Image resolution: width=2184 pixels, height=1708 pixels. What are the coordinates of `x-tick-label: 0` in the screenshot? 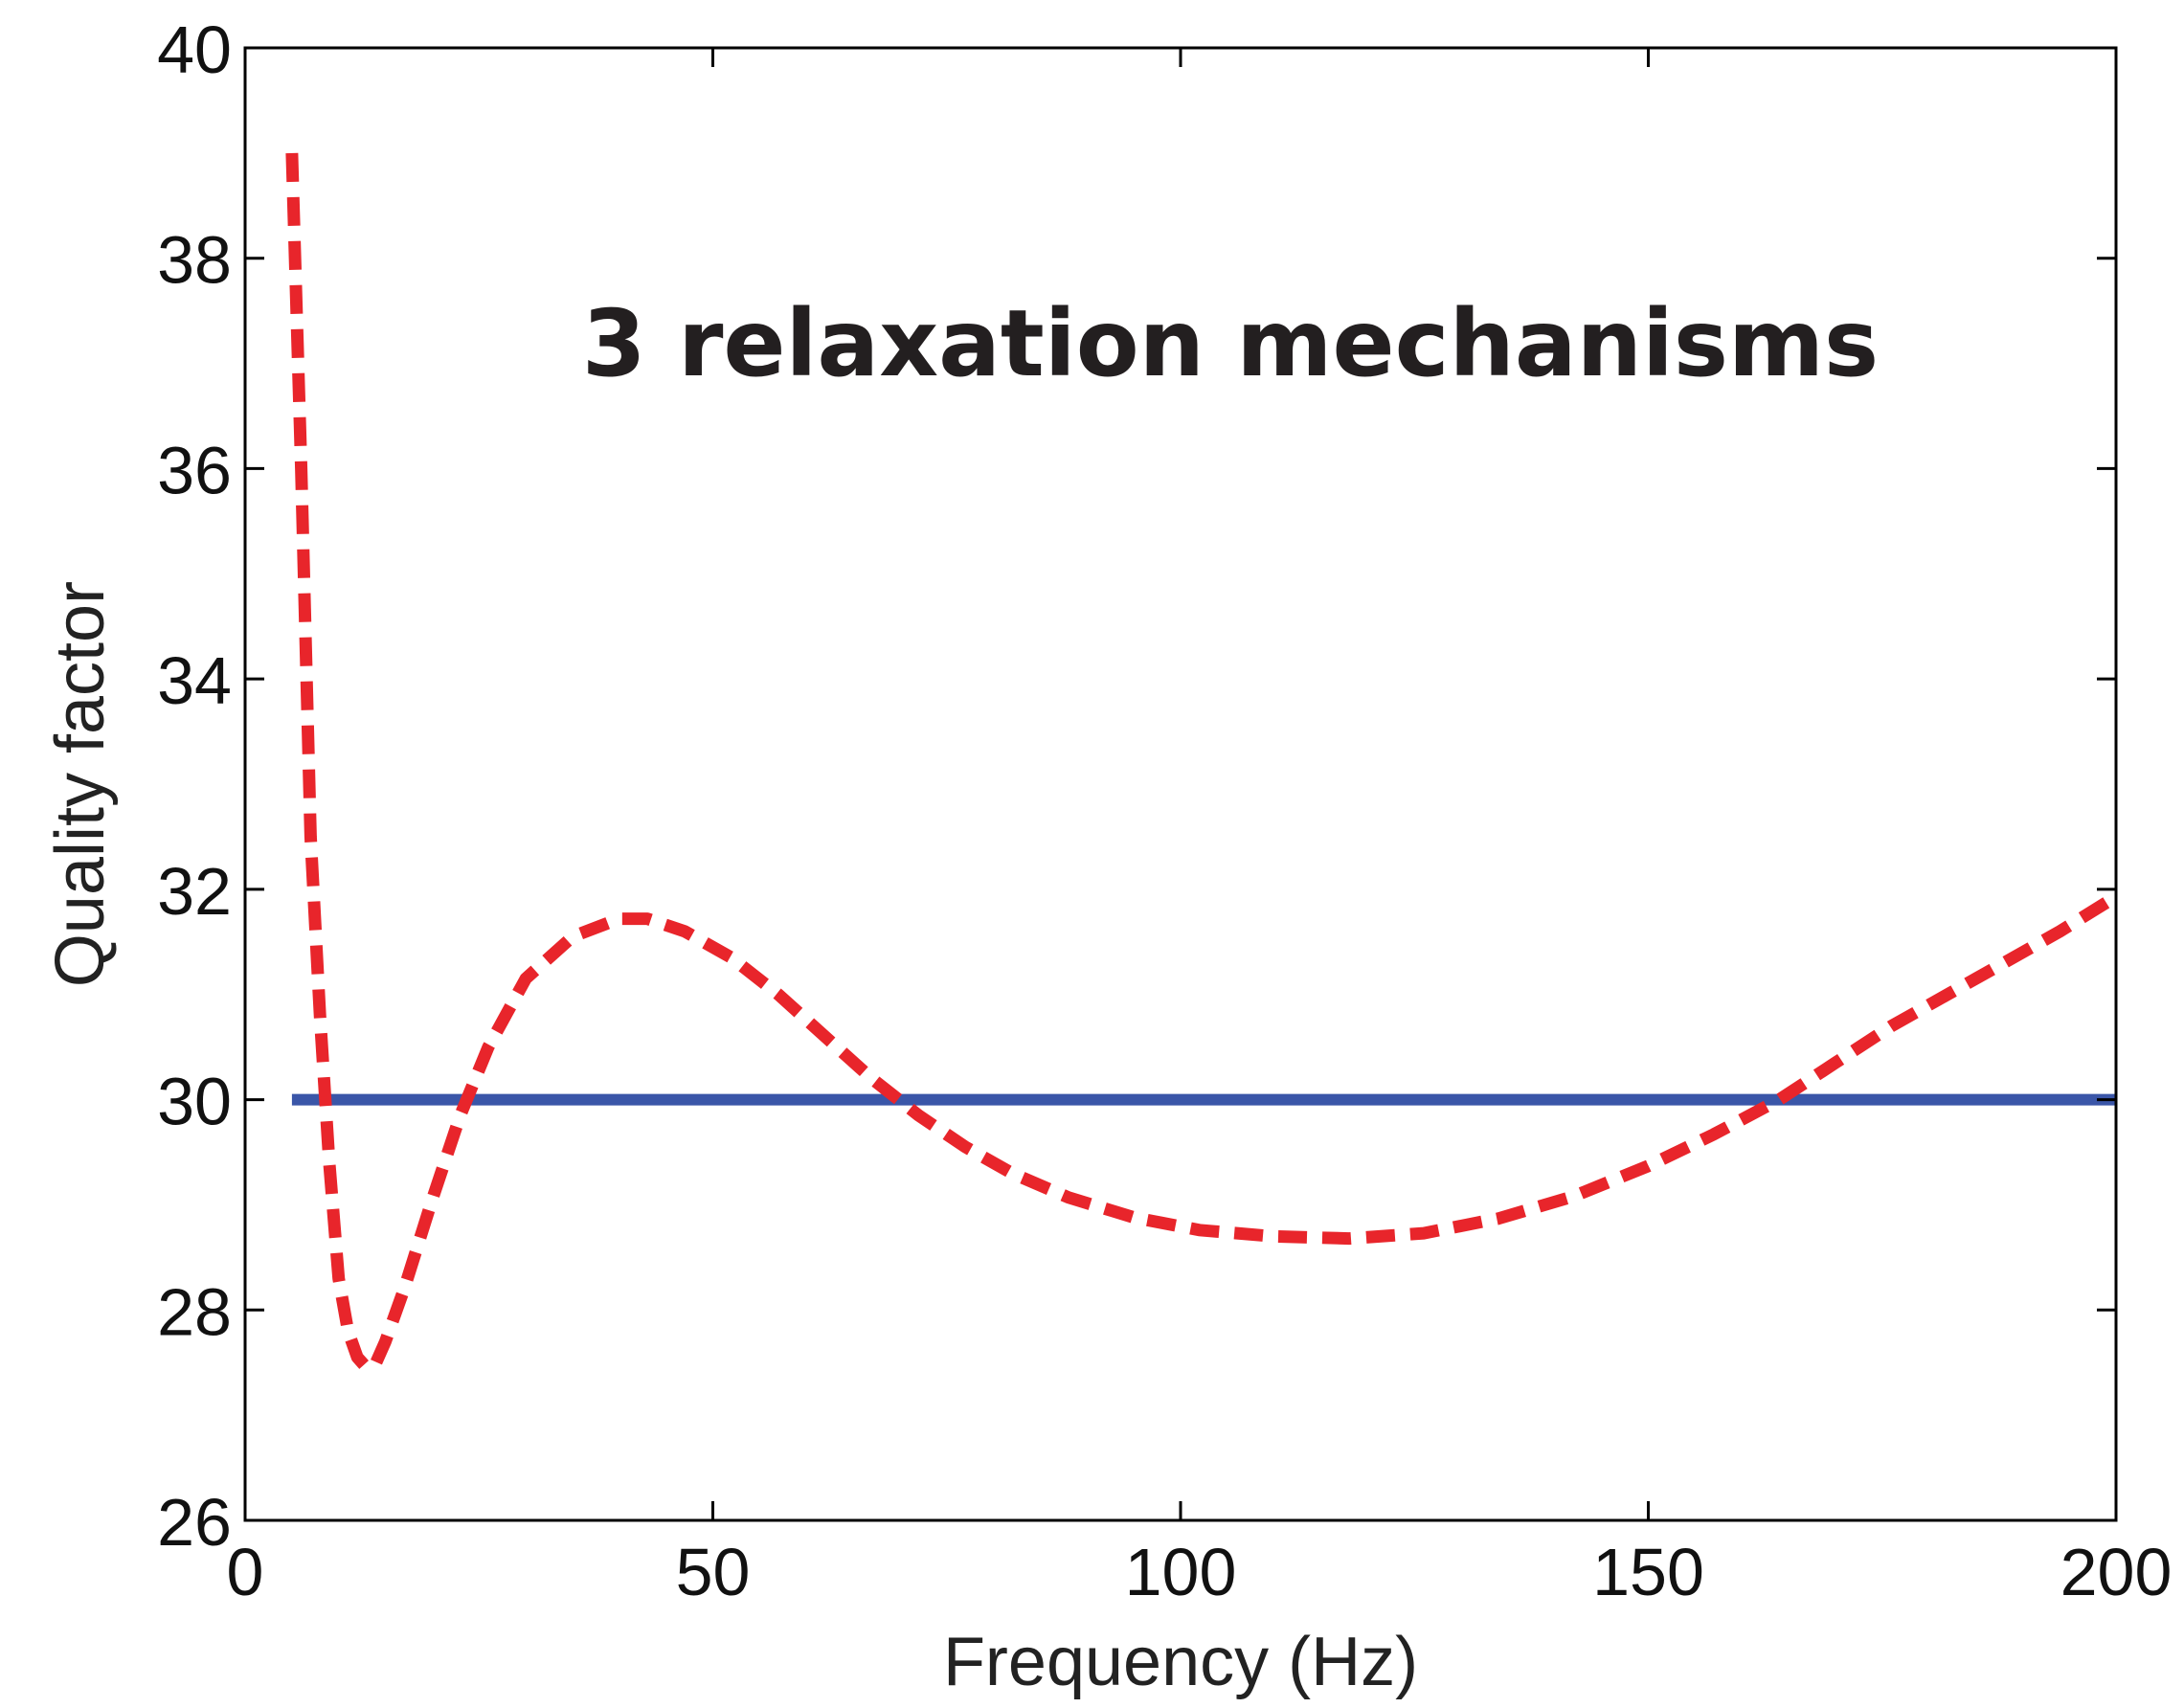 It's located at (246, 1572).